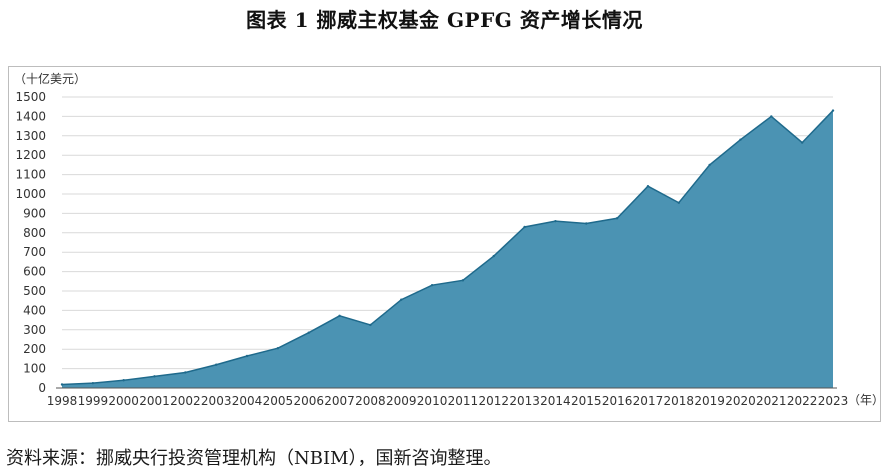 This screenshot has height=474, width=889. Describe the element at coordinates (62, 401) in the screenshot. I see `x-tick-label: 1998` at that location.